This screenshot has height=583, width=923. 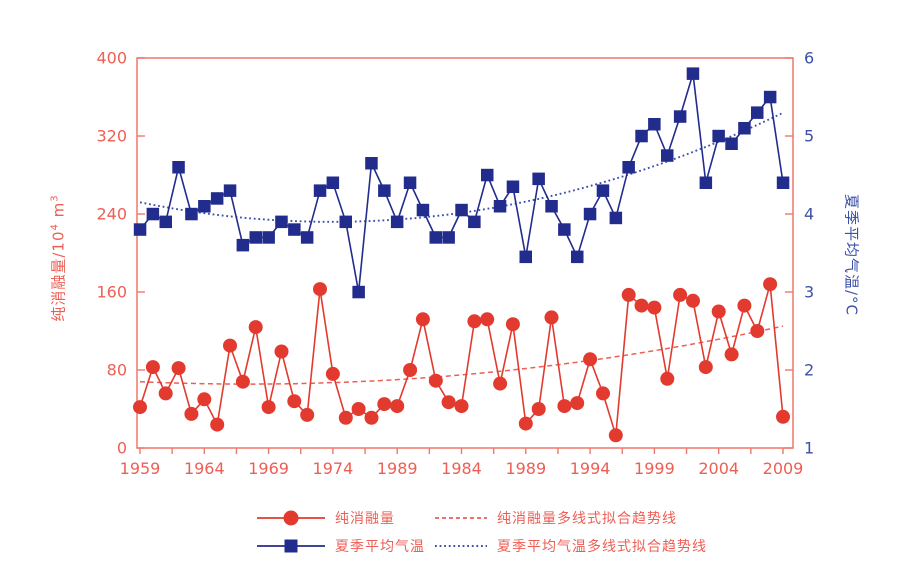 I want to click on ablation-trendline, so click(x=461, y=355).